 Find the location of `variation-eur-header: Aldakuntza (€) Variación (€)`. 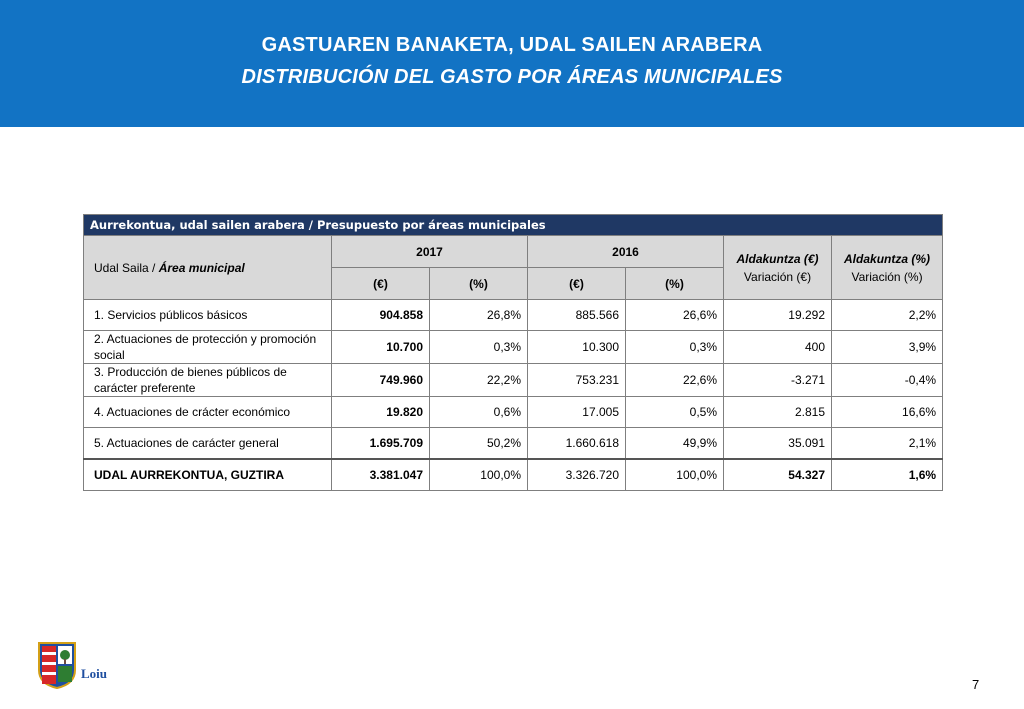

variation-eur-header: Aldakuntza (€) Variación (€) is located at coordinates (777, 267).